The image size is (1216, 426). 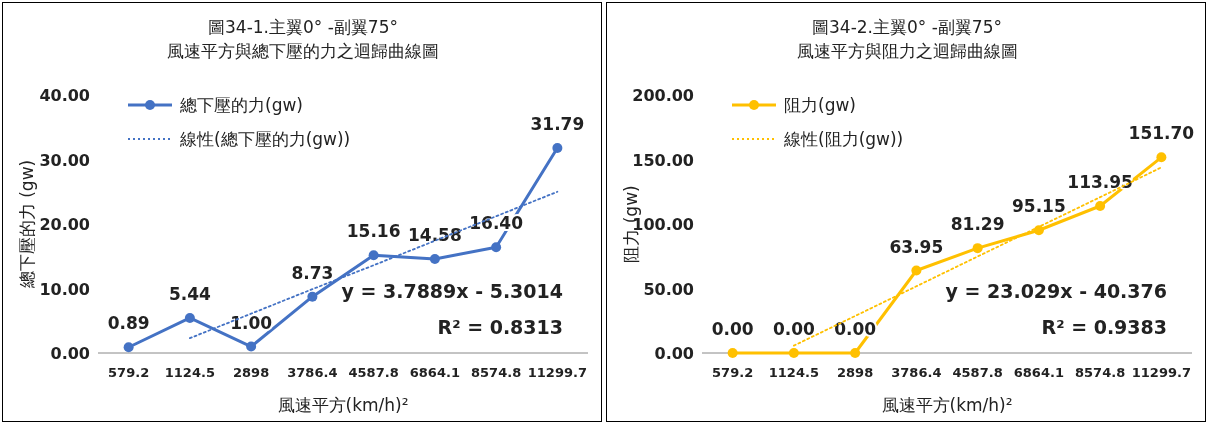 What do you see at coordinates (373, 231) in the screenshot?
I see `data-label: 15.16` at bounding box center [373, 231].